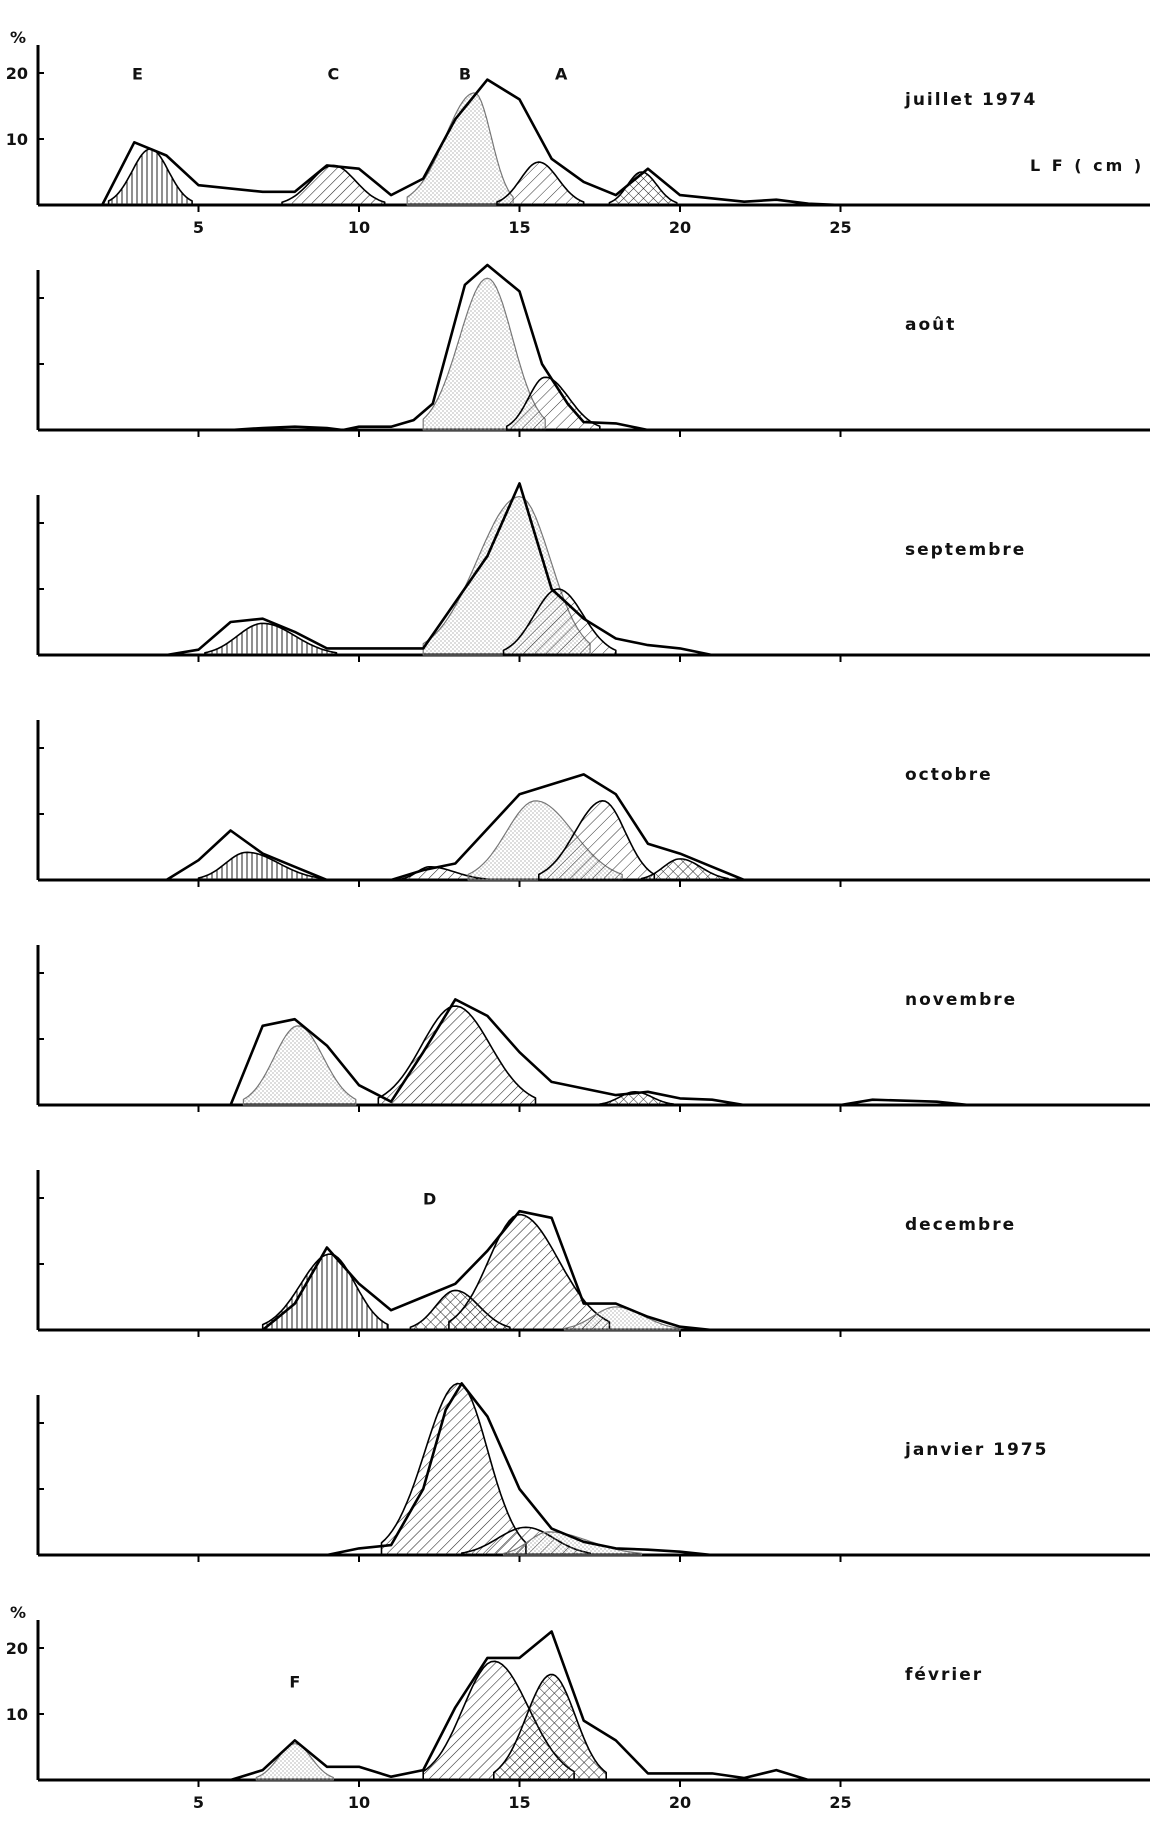 The width and height of the screenshot is (1160, 1831). I want to click on month-label: juillet 1974, so click(970, 100).